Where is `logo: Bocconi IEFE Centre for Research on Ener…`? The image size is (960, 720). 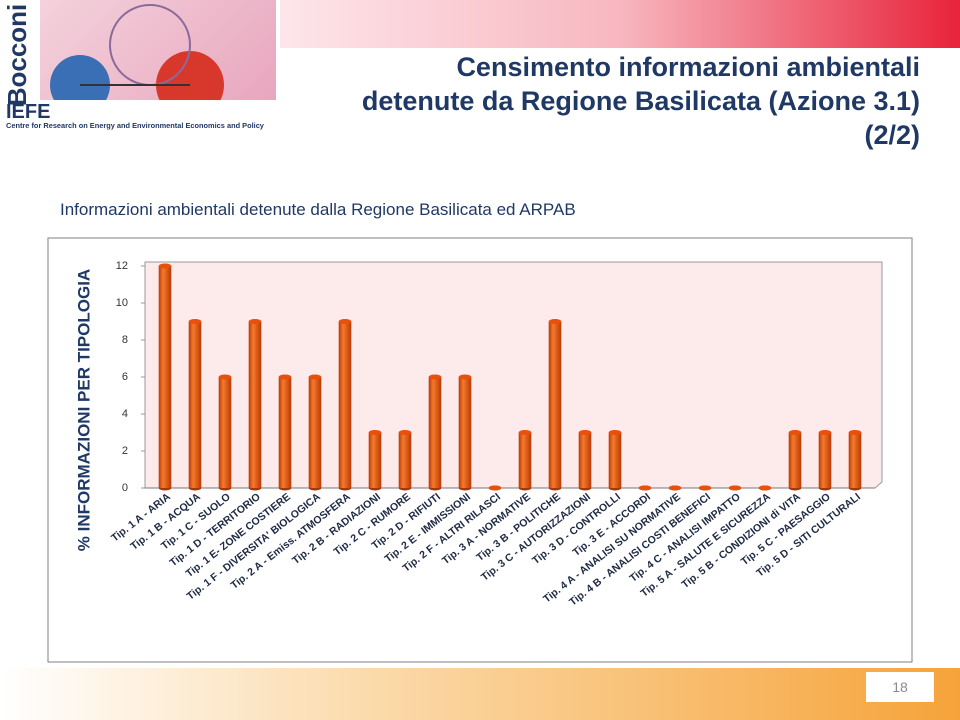 logo: Bocconi IEFE Centre for Research on Ener… is located at coordinates (133, 67).